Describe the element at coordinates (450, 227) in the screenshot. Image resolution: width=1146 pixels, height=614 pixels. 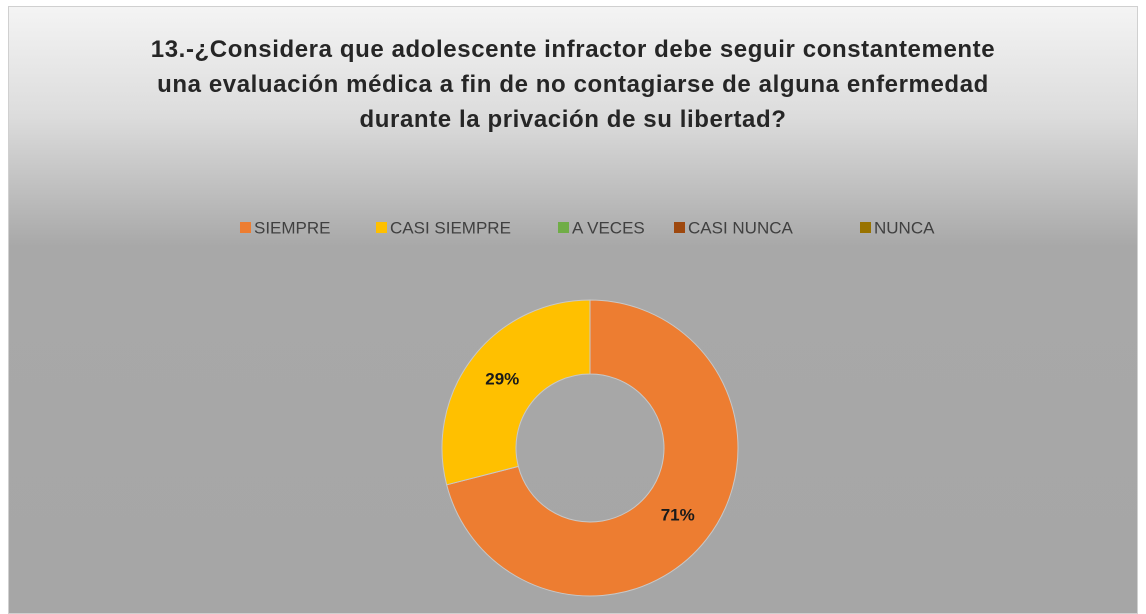
I see `legend-label: CASI SIEMPRE` at that location.